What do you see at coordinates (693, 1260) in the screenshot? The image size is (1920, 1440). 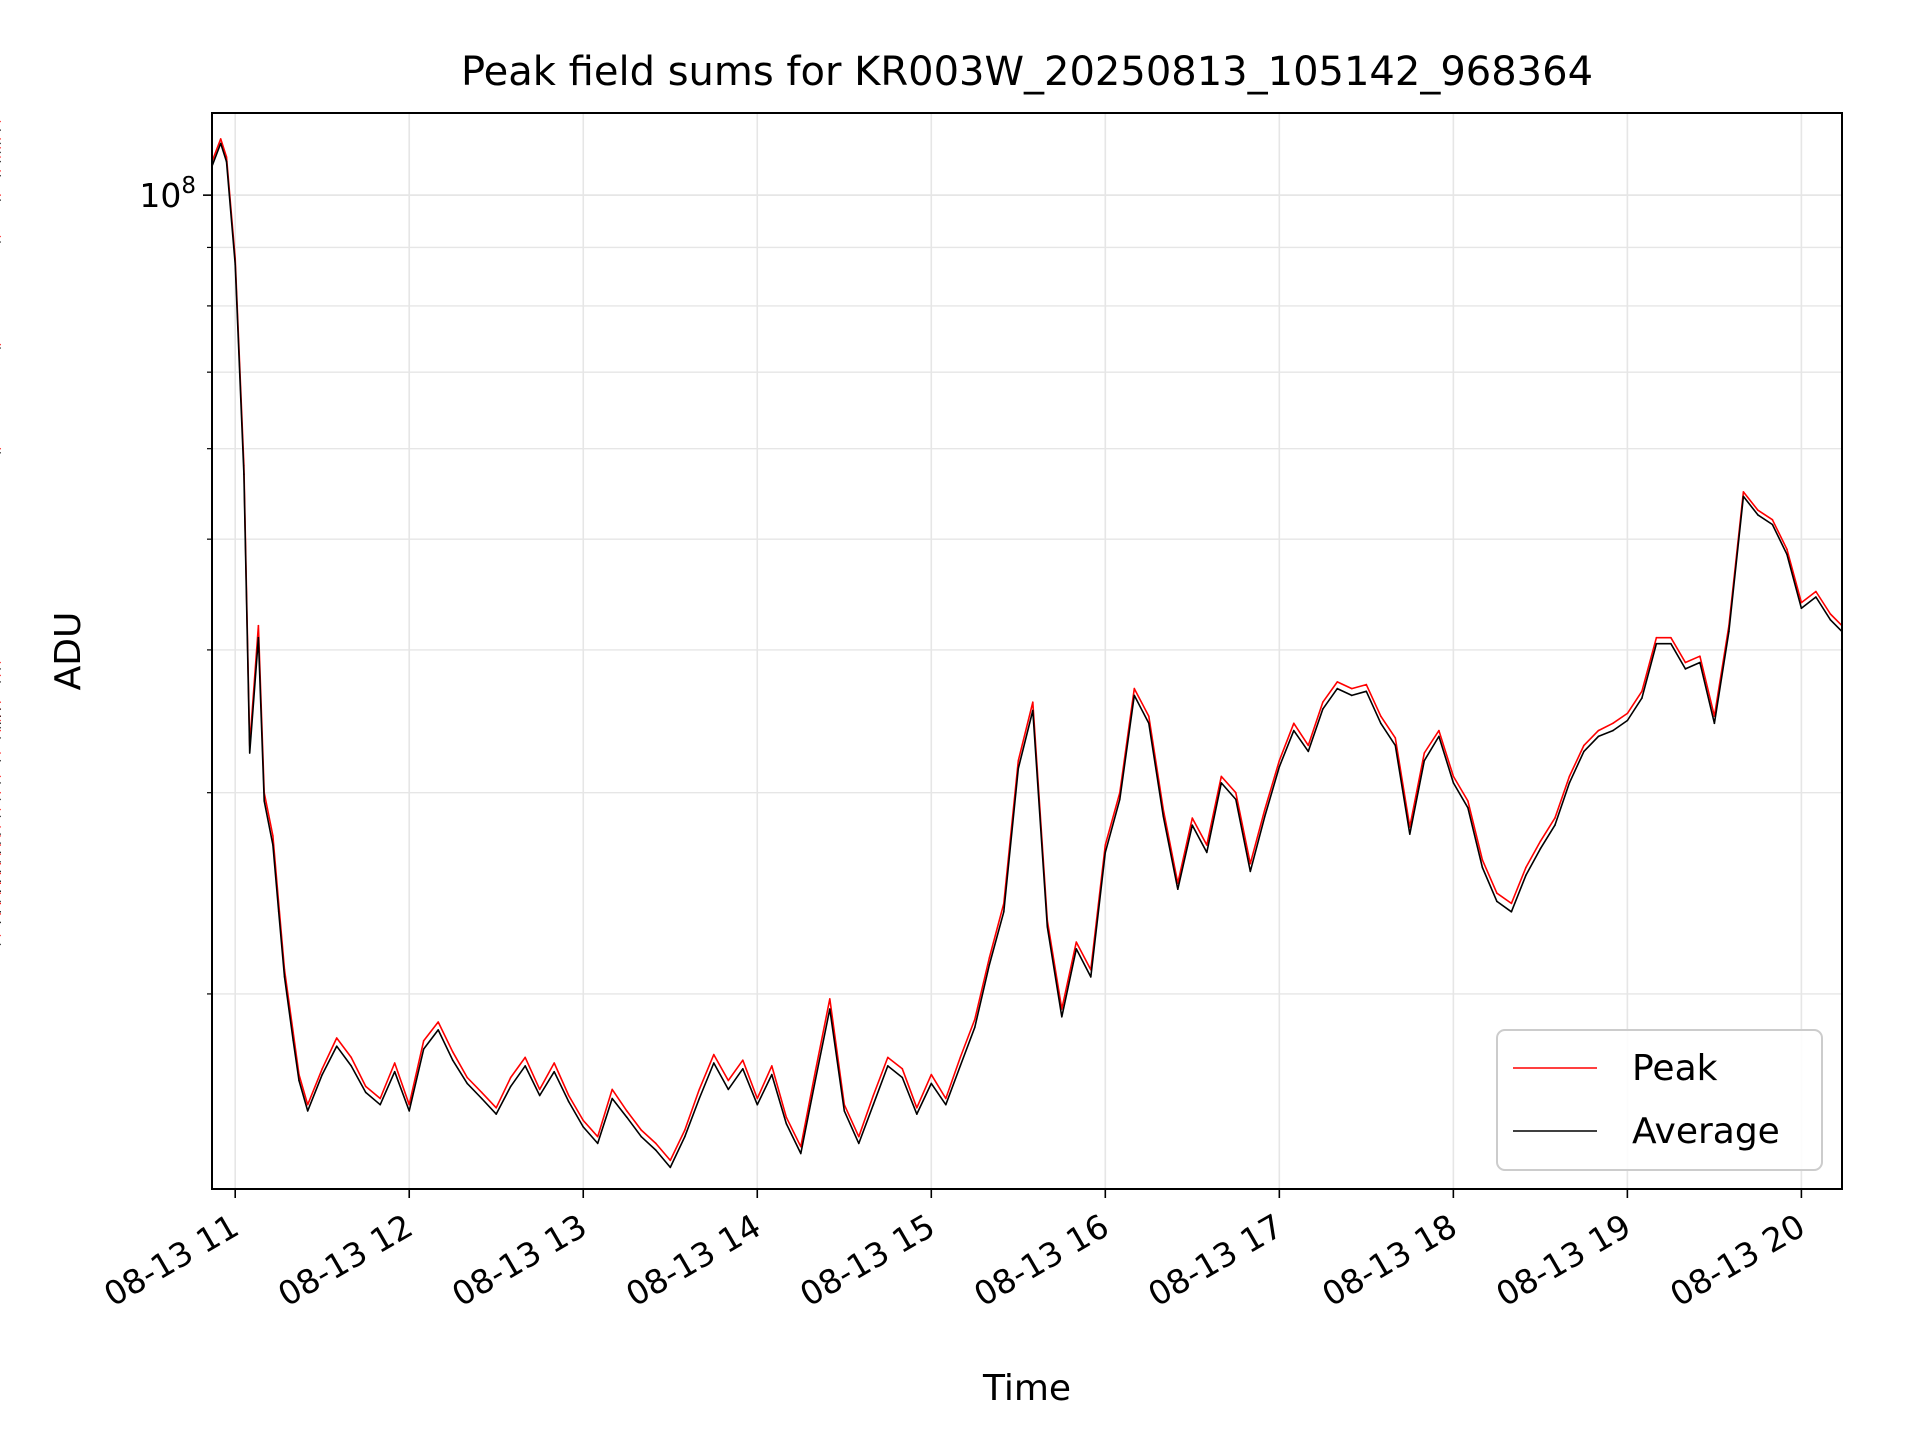 I see `x-tick-label: 08-13 14` at bounding box center [693, 1260].